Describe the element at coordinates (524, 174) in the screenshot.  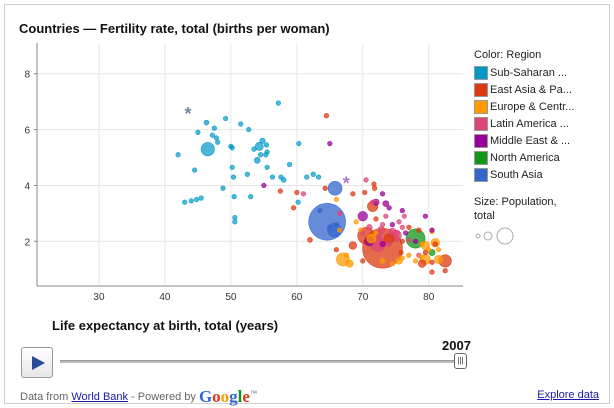
I see `legend-item: South Asia` at that location.